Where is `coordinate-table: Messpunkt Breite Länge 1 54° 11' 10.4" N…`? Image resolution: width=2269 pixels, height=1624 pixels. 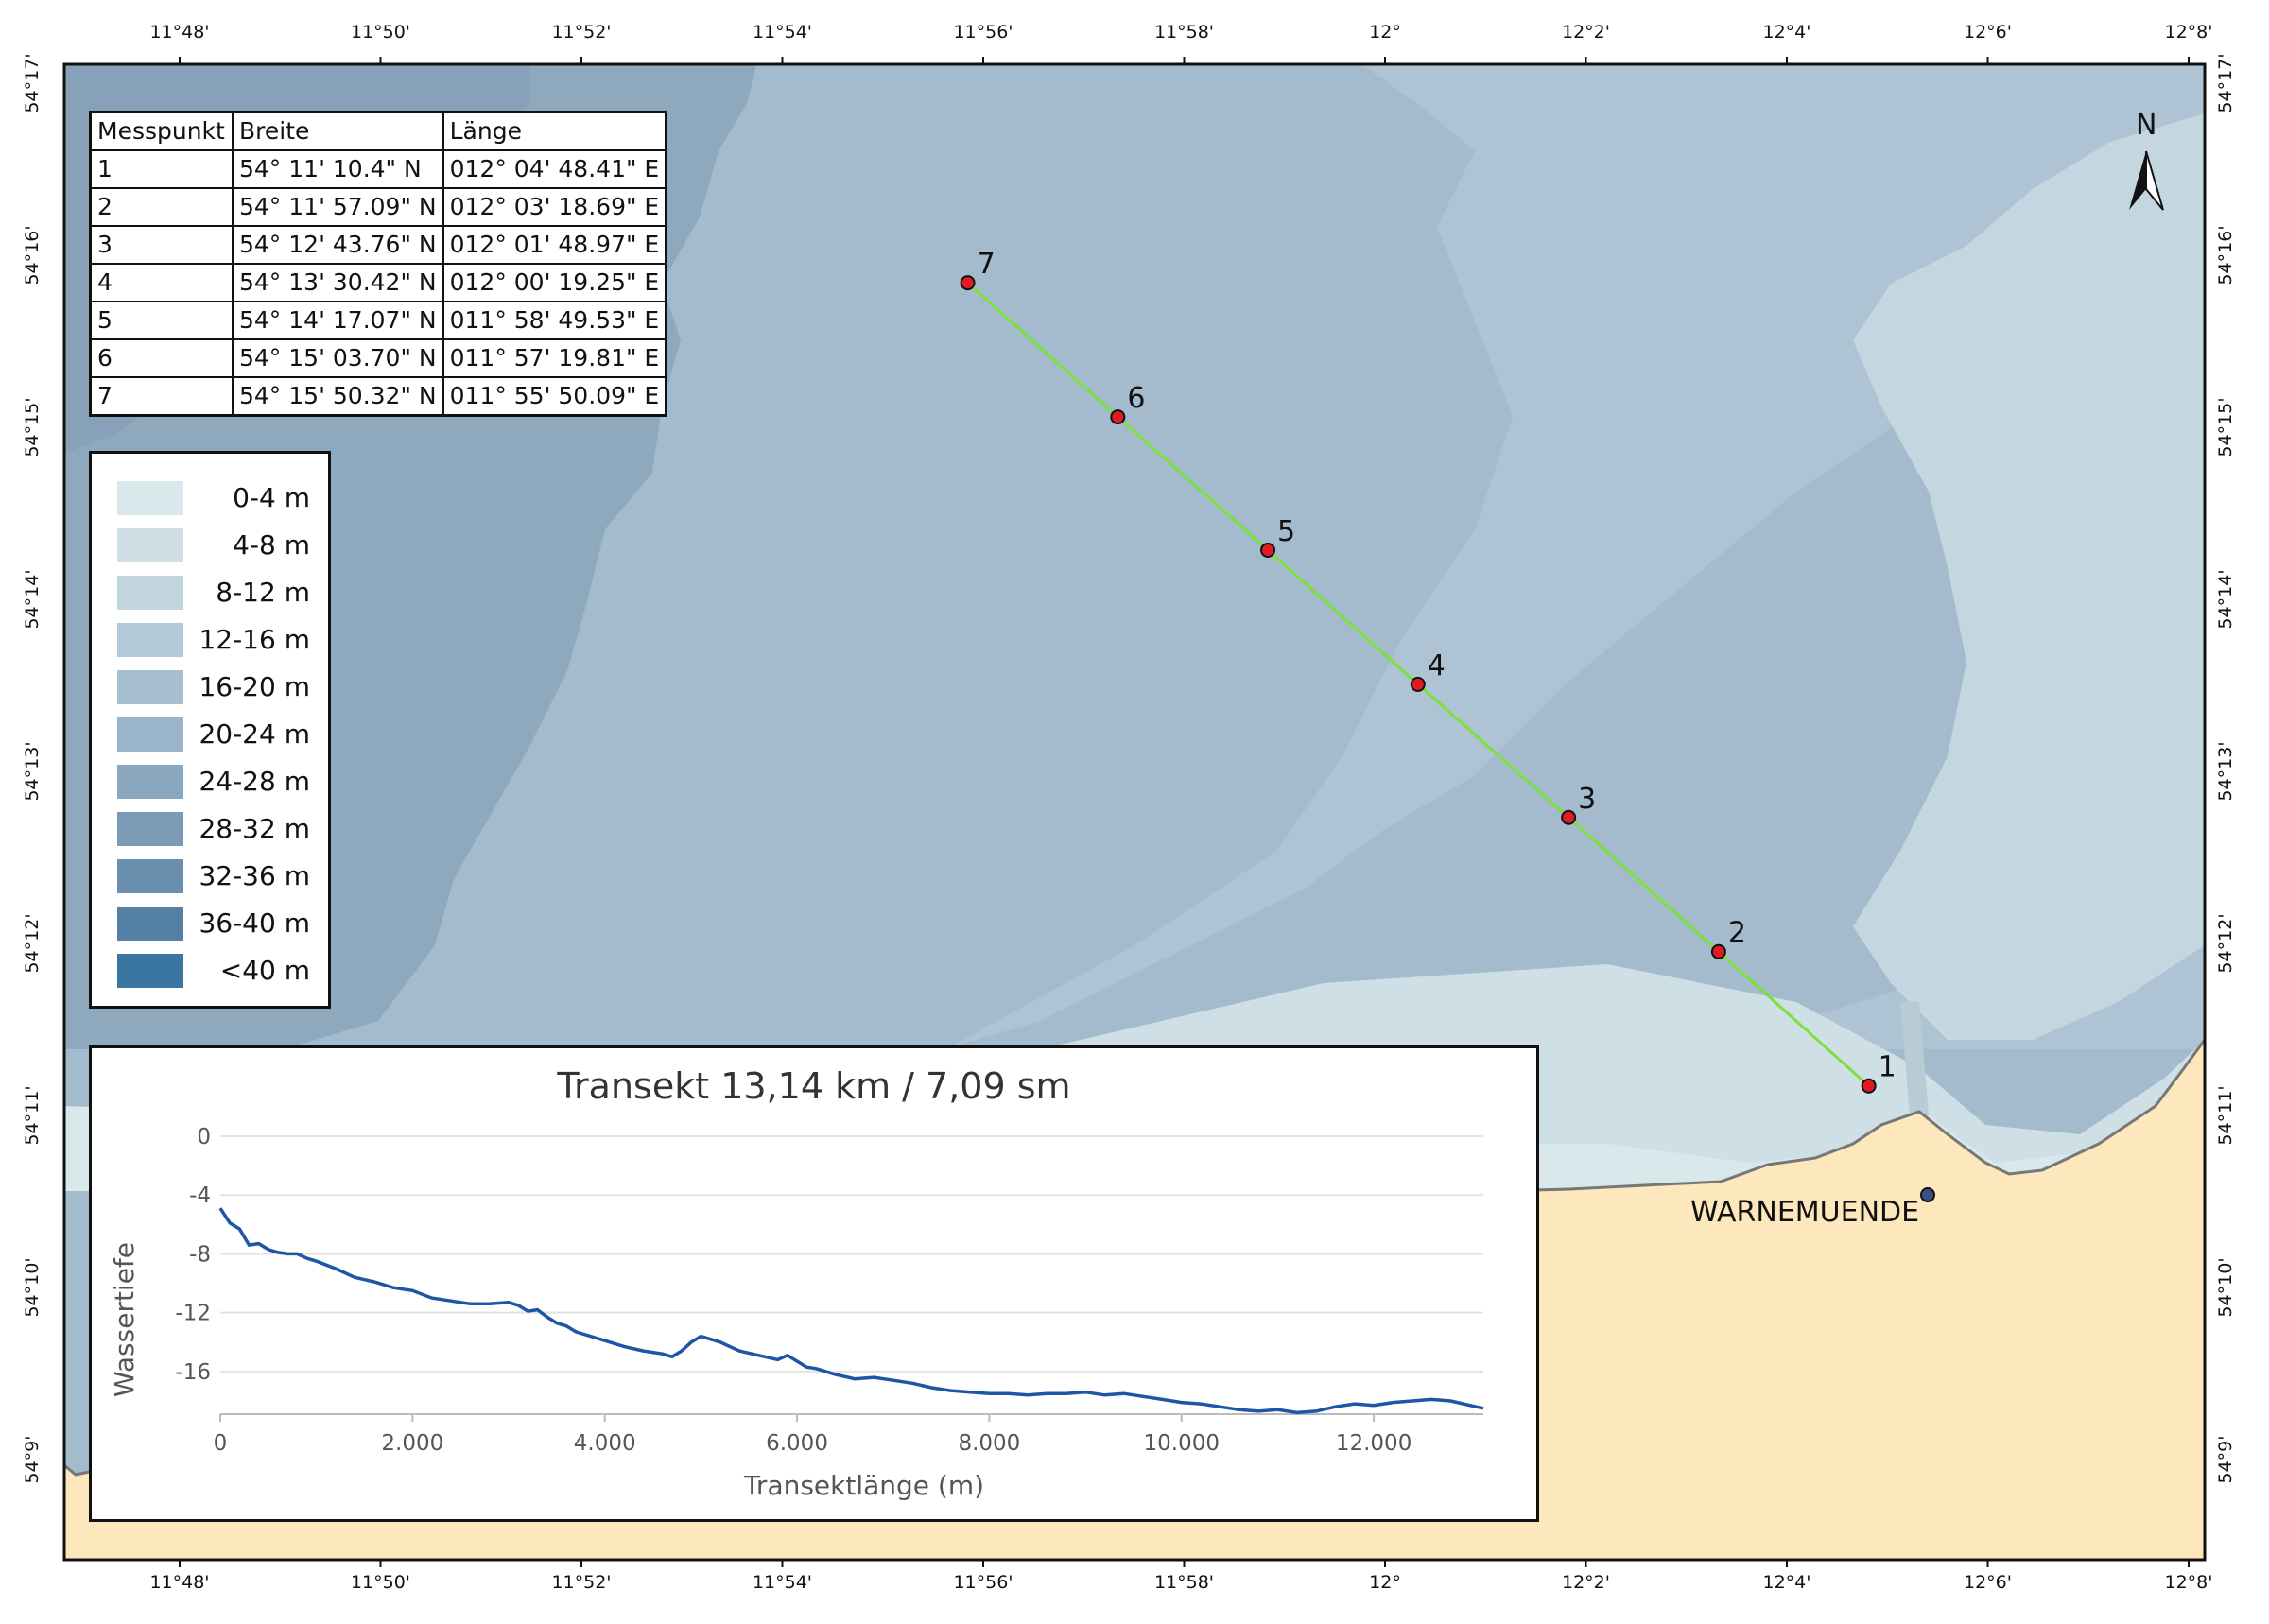 coordinate-table: Messpunkt Breite Länge 1 54° 11' 10.4" N… is located at coordinates (378, 264).